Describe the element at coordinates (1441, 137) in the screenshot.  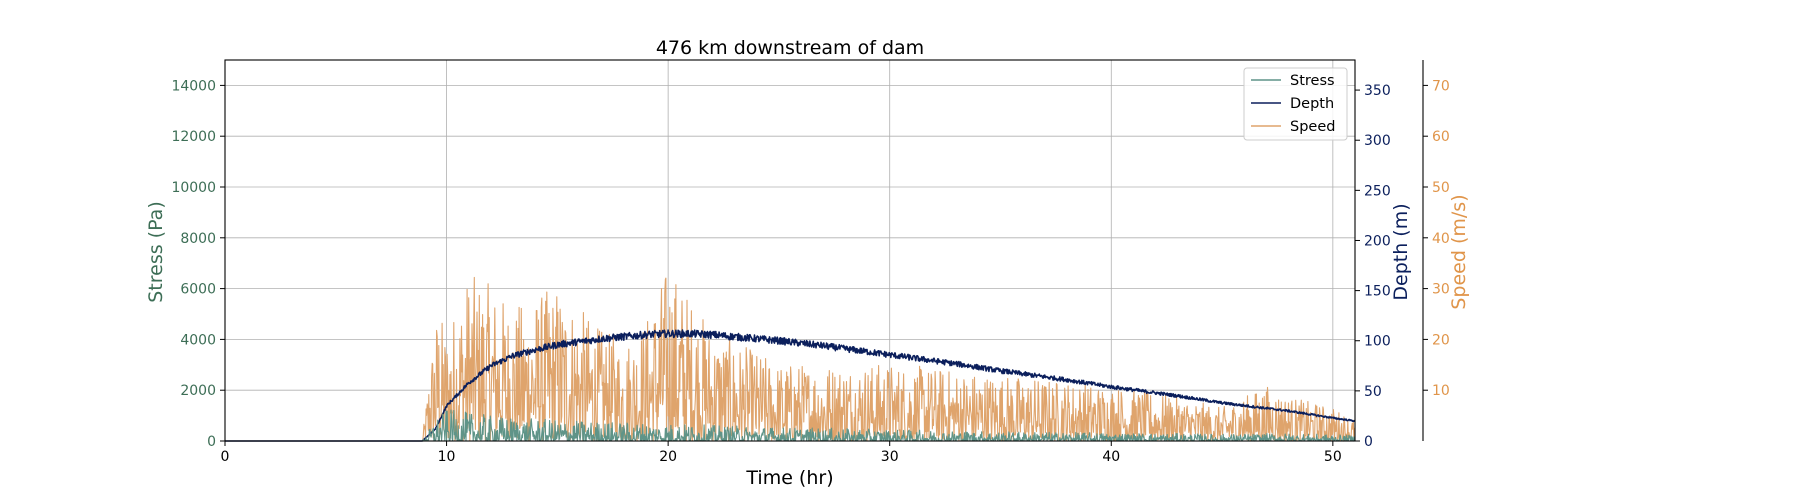
I see `speed-tick-label: 60` at that location.